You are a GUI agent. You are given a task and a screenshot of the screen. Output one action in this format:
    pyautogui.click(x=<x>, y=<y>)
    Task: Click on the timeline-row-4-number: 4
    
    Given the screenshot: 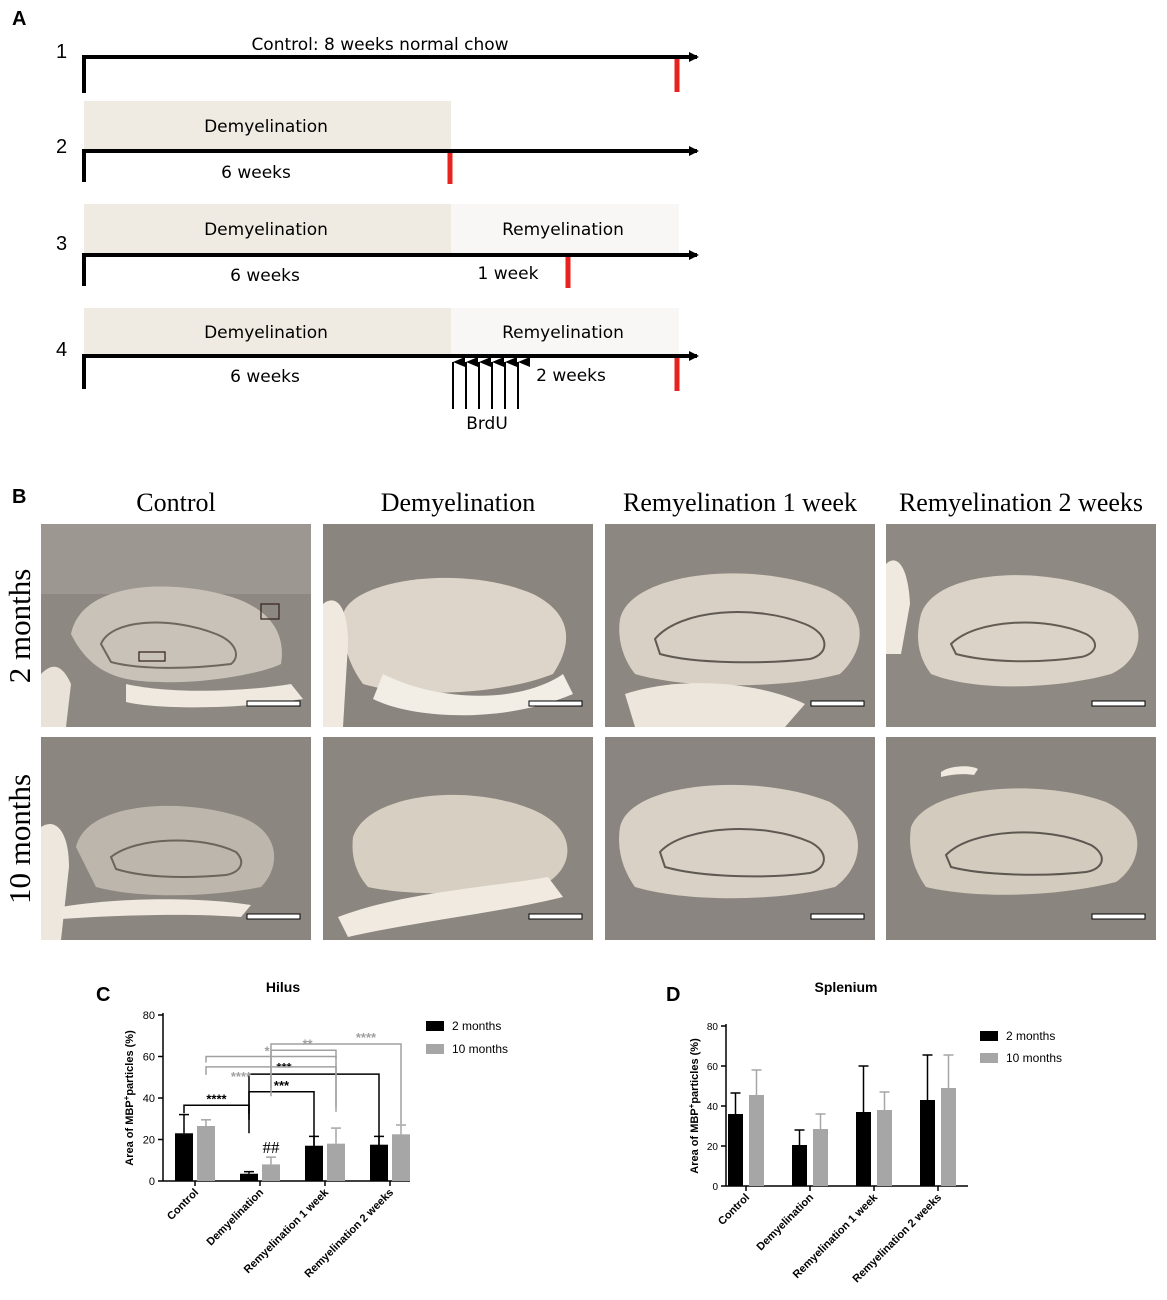 What is the action you would take?
    pyautogui.click(x=61, y=350)
    